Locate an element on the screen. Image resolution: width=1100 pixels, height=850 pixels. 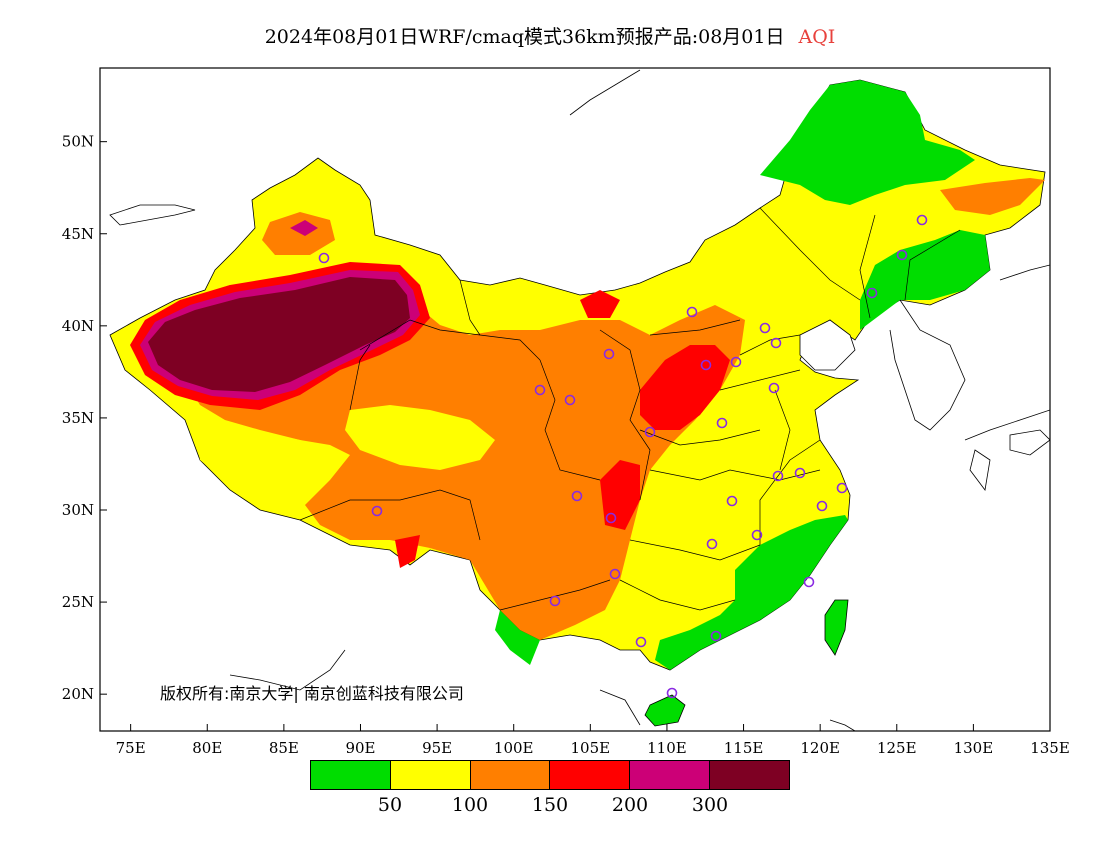
lon-tick-label: 95E is located at coordinates (437, 748).